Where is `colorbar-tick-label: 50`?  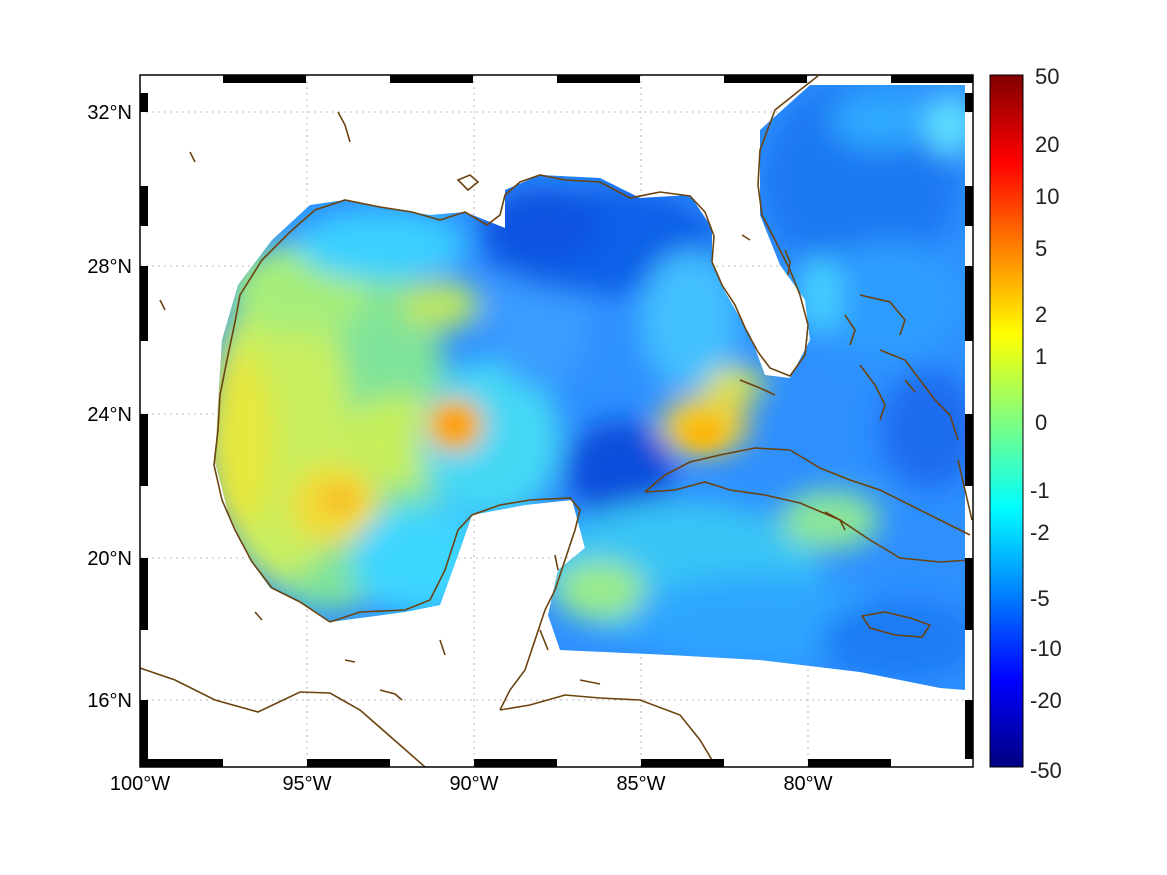
colorbar-tick-label: 50 is located at coordinates (1047, 76).